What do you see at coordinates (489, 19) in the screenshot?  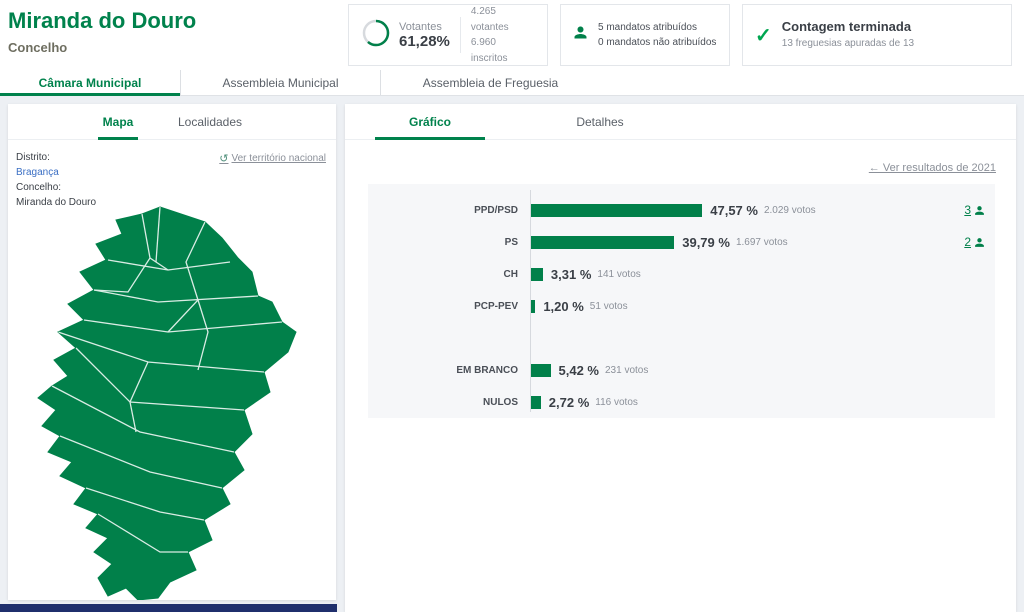 I see `votantes-count: 4.265 votantes` at bounding box center [489, 19].